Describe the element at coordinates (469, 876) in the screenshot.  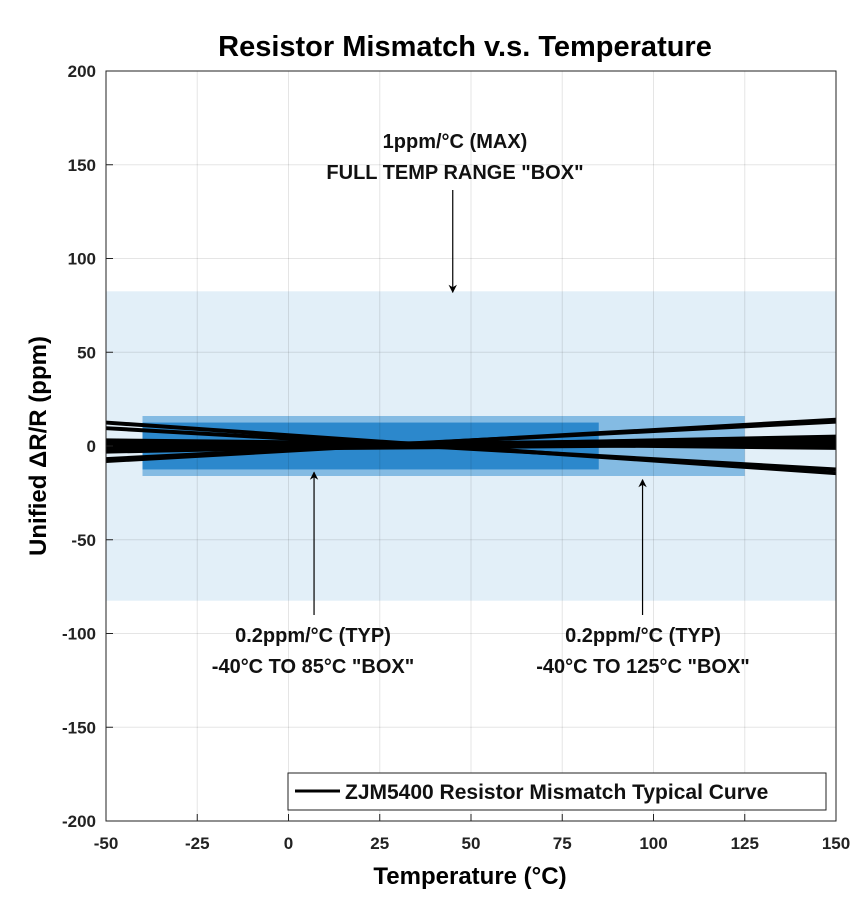
I see `x-axis-label: Temperature (°C)` at that location.